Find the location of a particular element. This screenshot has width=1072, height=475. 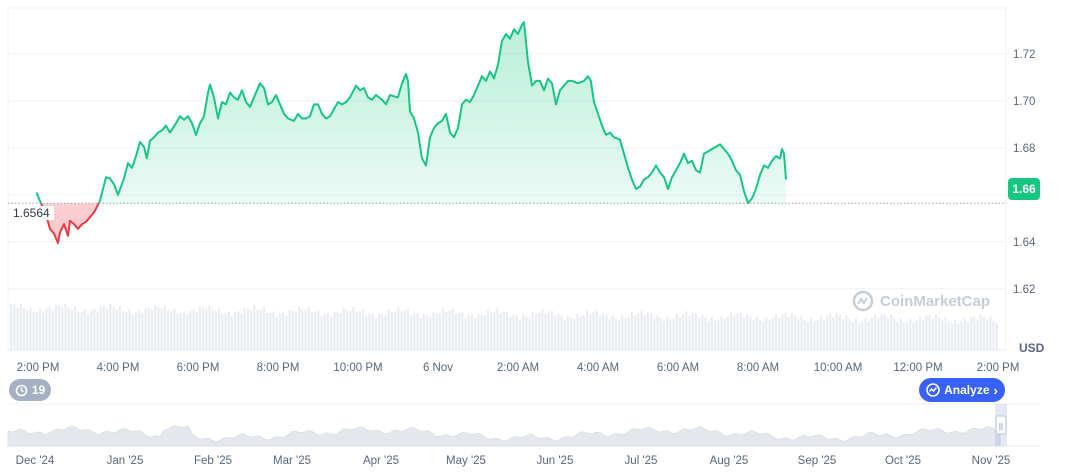

history-icon is located at coordinates (21, 390).